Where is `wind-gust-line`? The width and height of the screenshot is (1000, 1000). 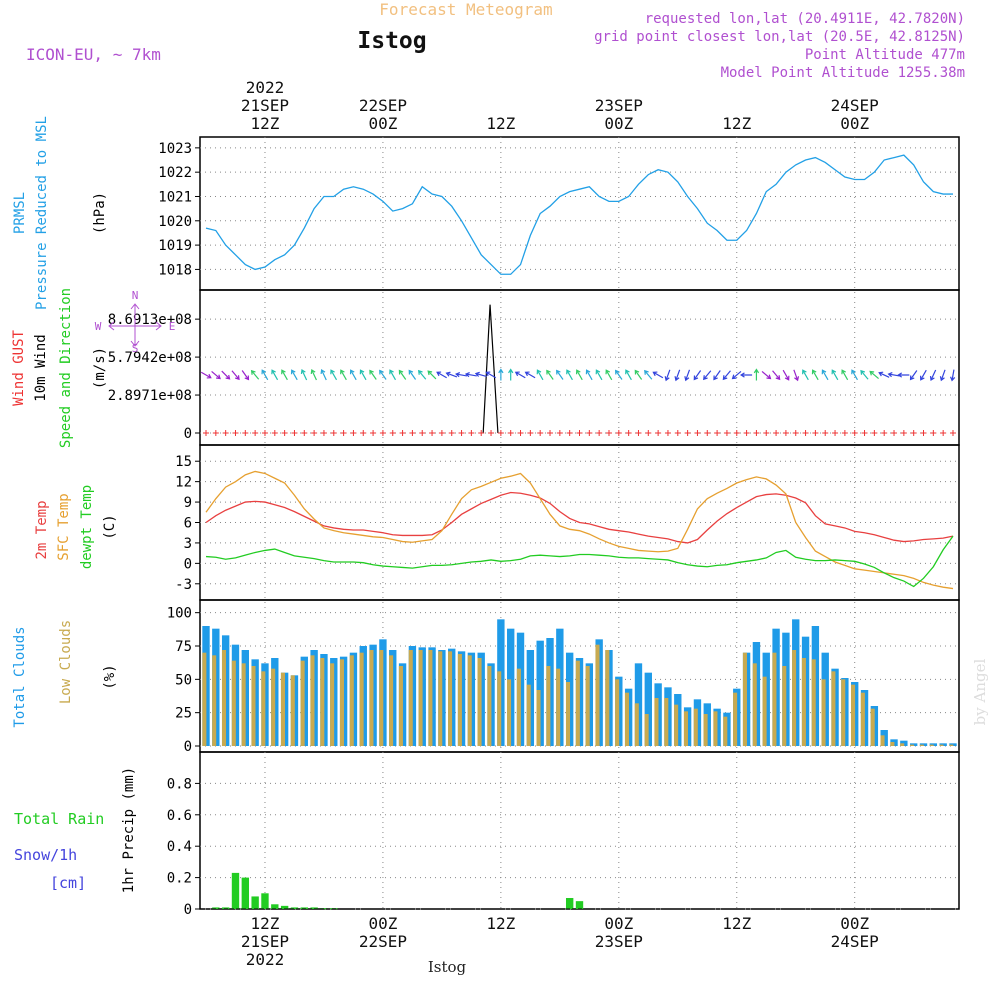
wind-gust-line is located at coordinates (490, 369).